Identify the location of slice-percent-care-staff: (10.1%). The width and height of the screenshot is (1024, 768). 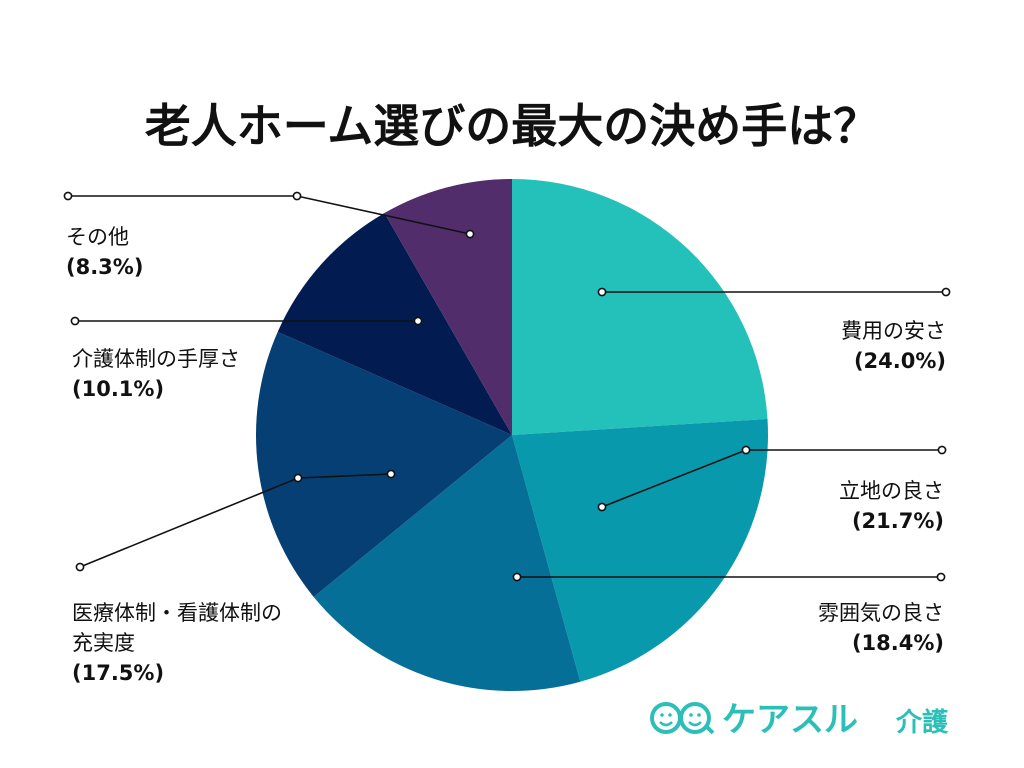
(118, 389).